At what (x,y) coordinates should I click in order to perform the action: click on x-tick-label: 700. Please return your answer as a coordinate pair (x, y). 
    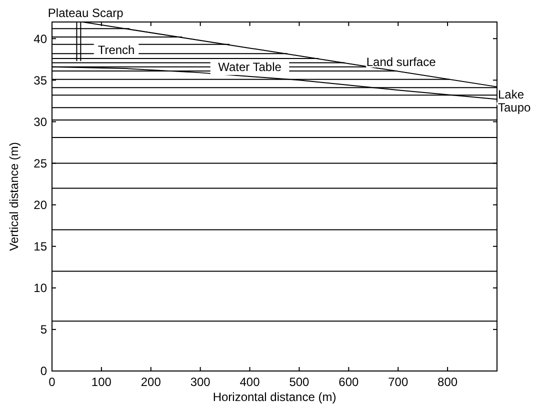
    Looking at the image, I should click on (398, 382).